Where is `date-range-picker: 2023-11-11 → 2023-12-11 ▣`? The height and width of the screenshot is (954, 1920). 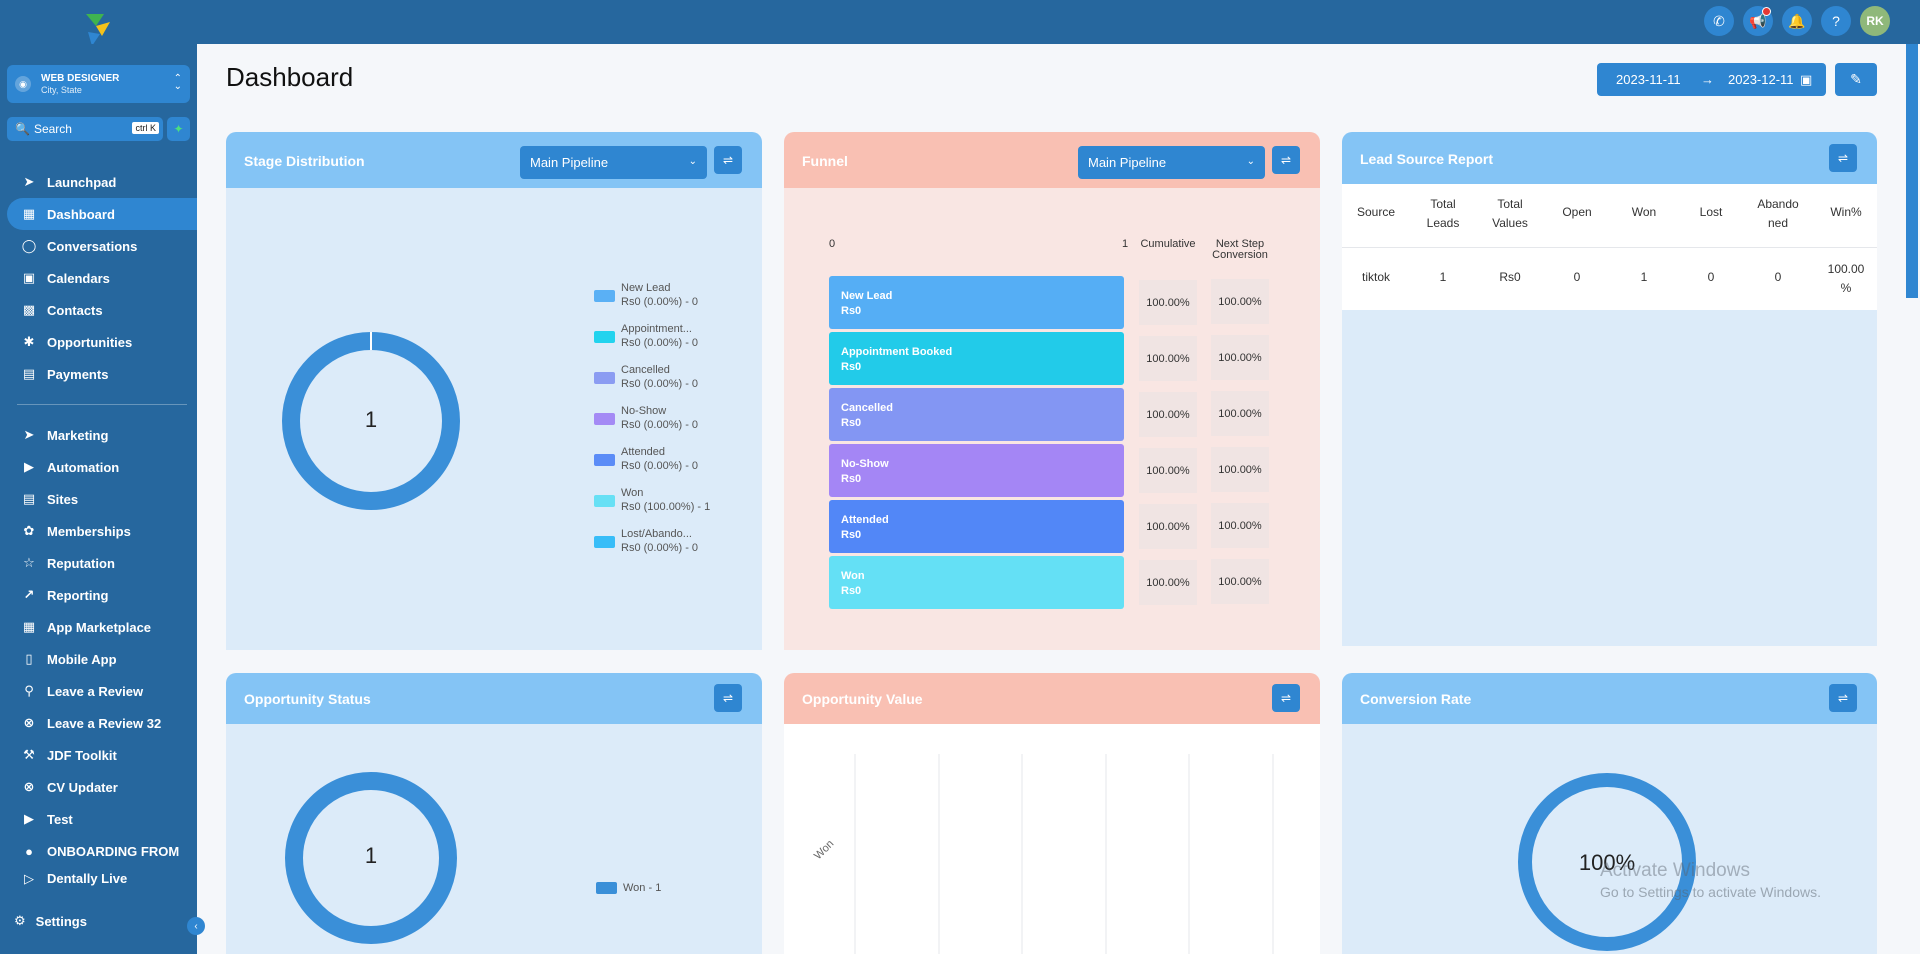
date-range-picker: 2023-11-11 → 2023-12-11 ▣ is located at coordinates (1711, 79).